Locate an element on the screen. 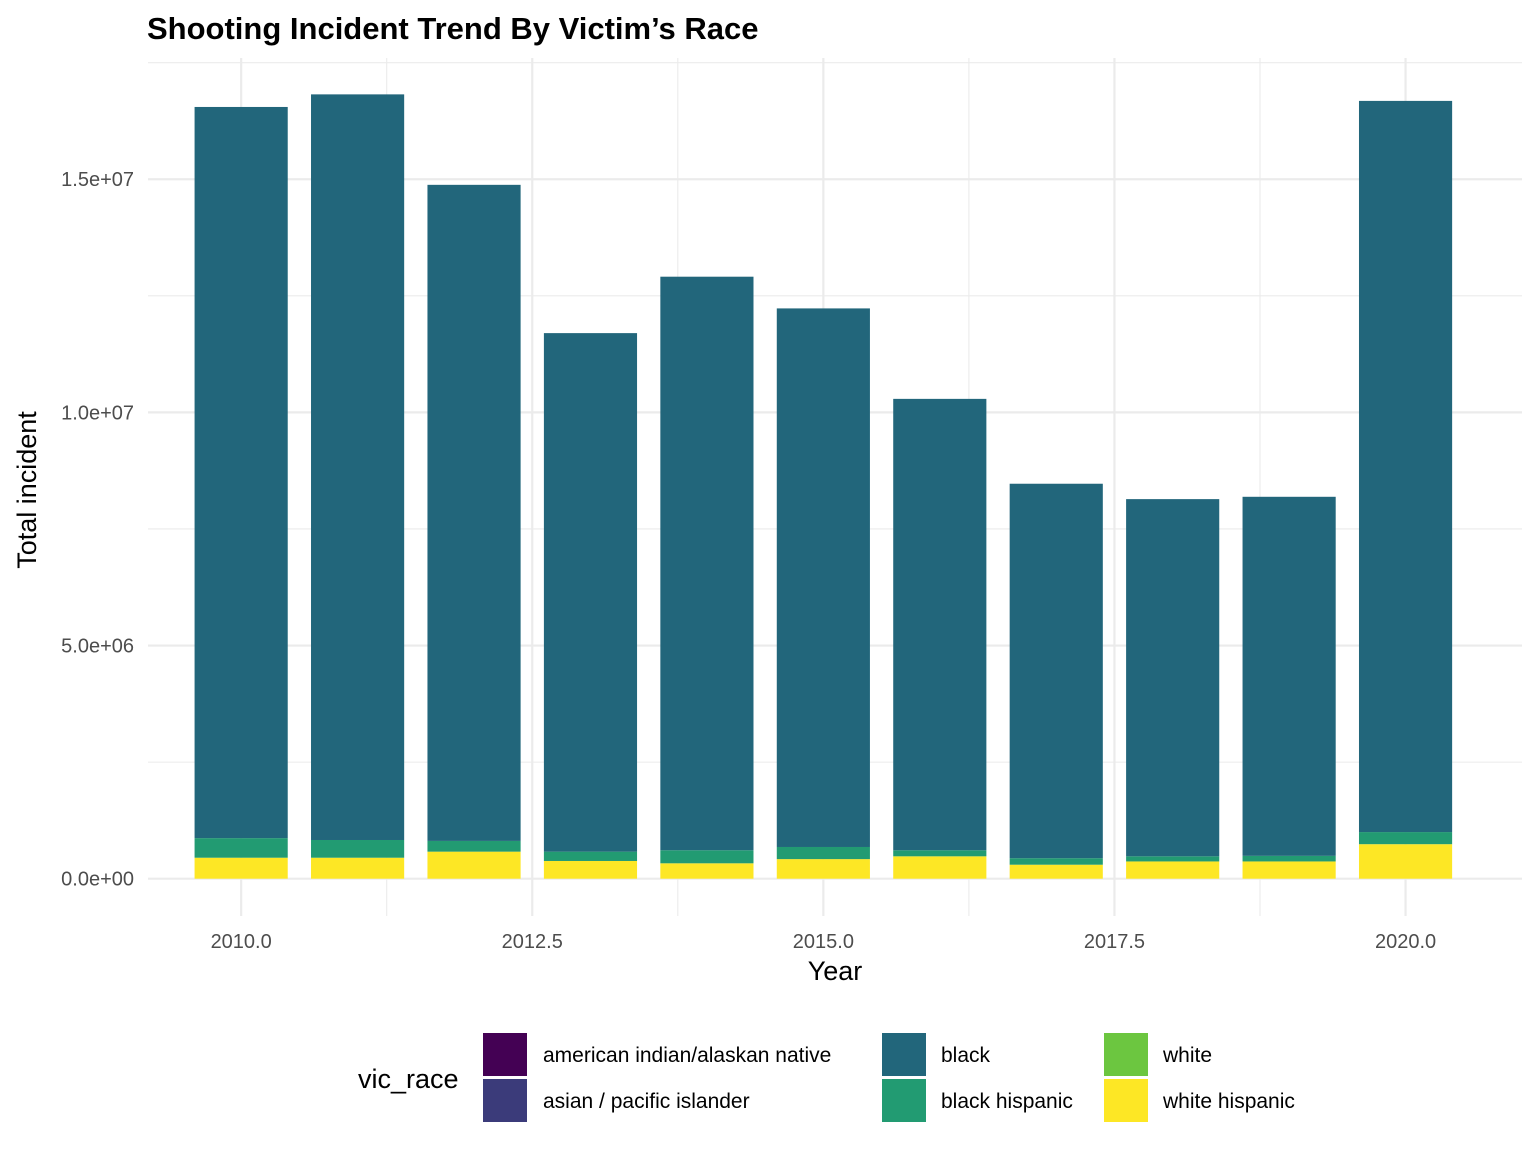 The image size is (1536, 1152). bar-2019-white-hispanic is located at coordinates (1289, 870).